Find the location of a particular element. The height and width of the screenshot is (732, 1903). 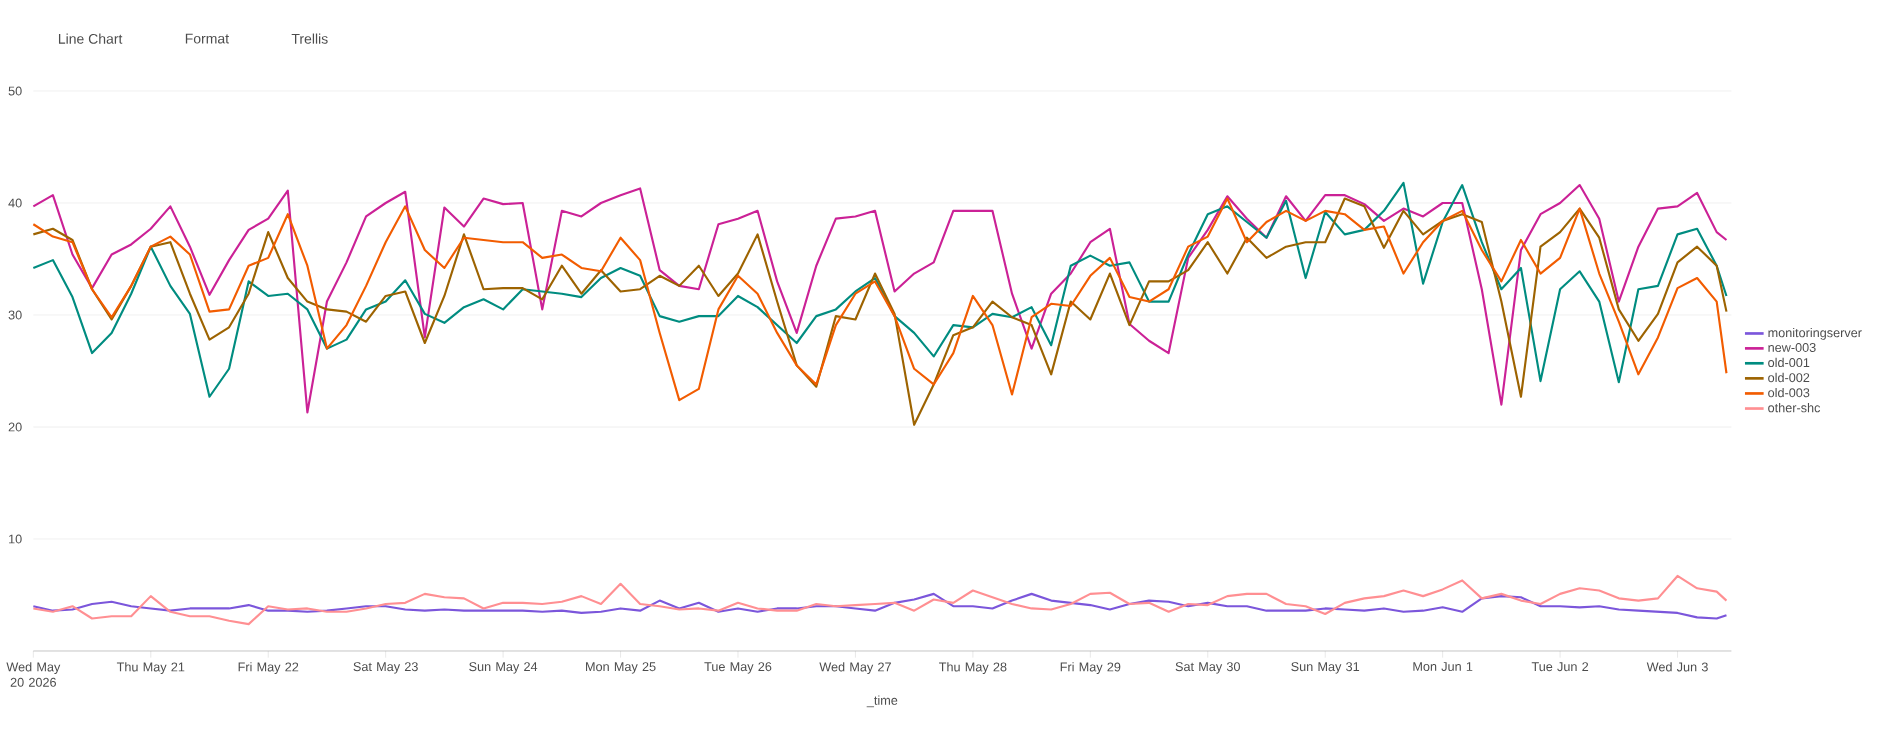

x-tick-label: Thu May 21 is located at coordinates (150, 668).